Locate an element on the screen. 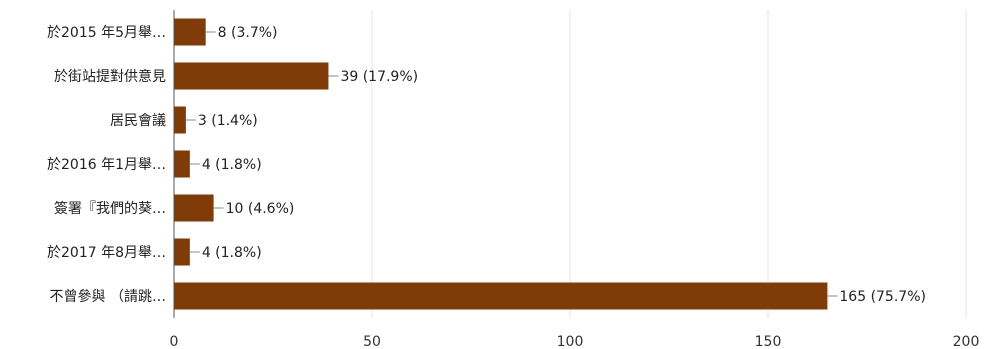 The width and height of the screenshot is (984, 349). x-tick-label: 100 is located at coordinates (570, 341).